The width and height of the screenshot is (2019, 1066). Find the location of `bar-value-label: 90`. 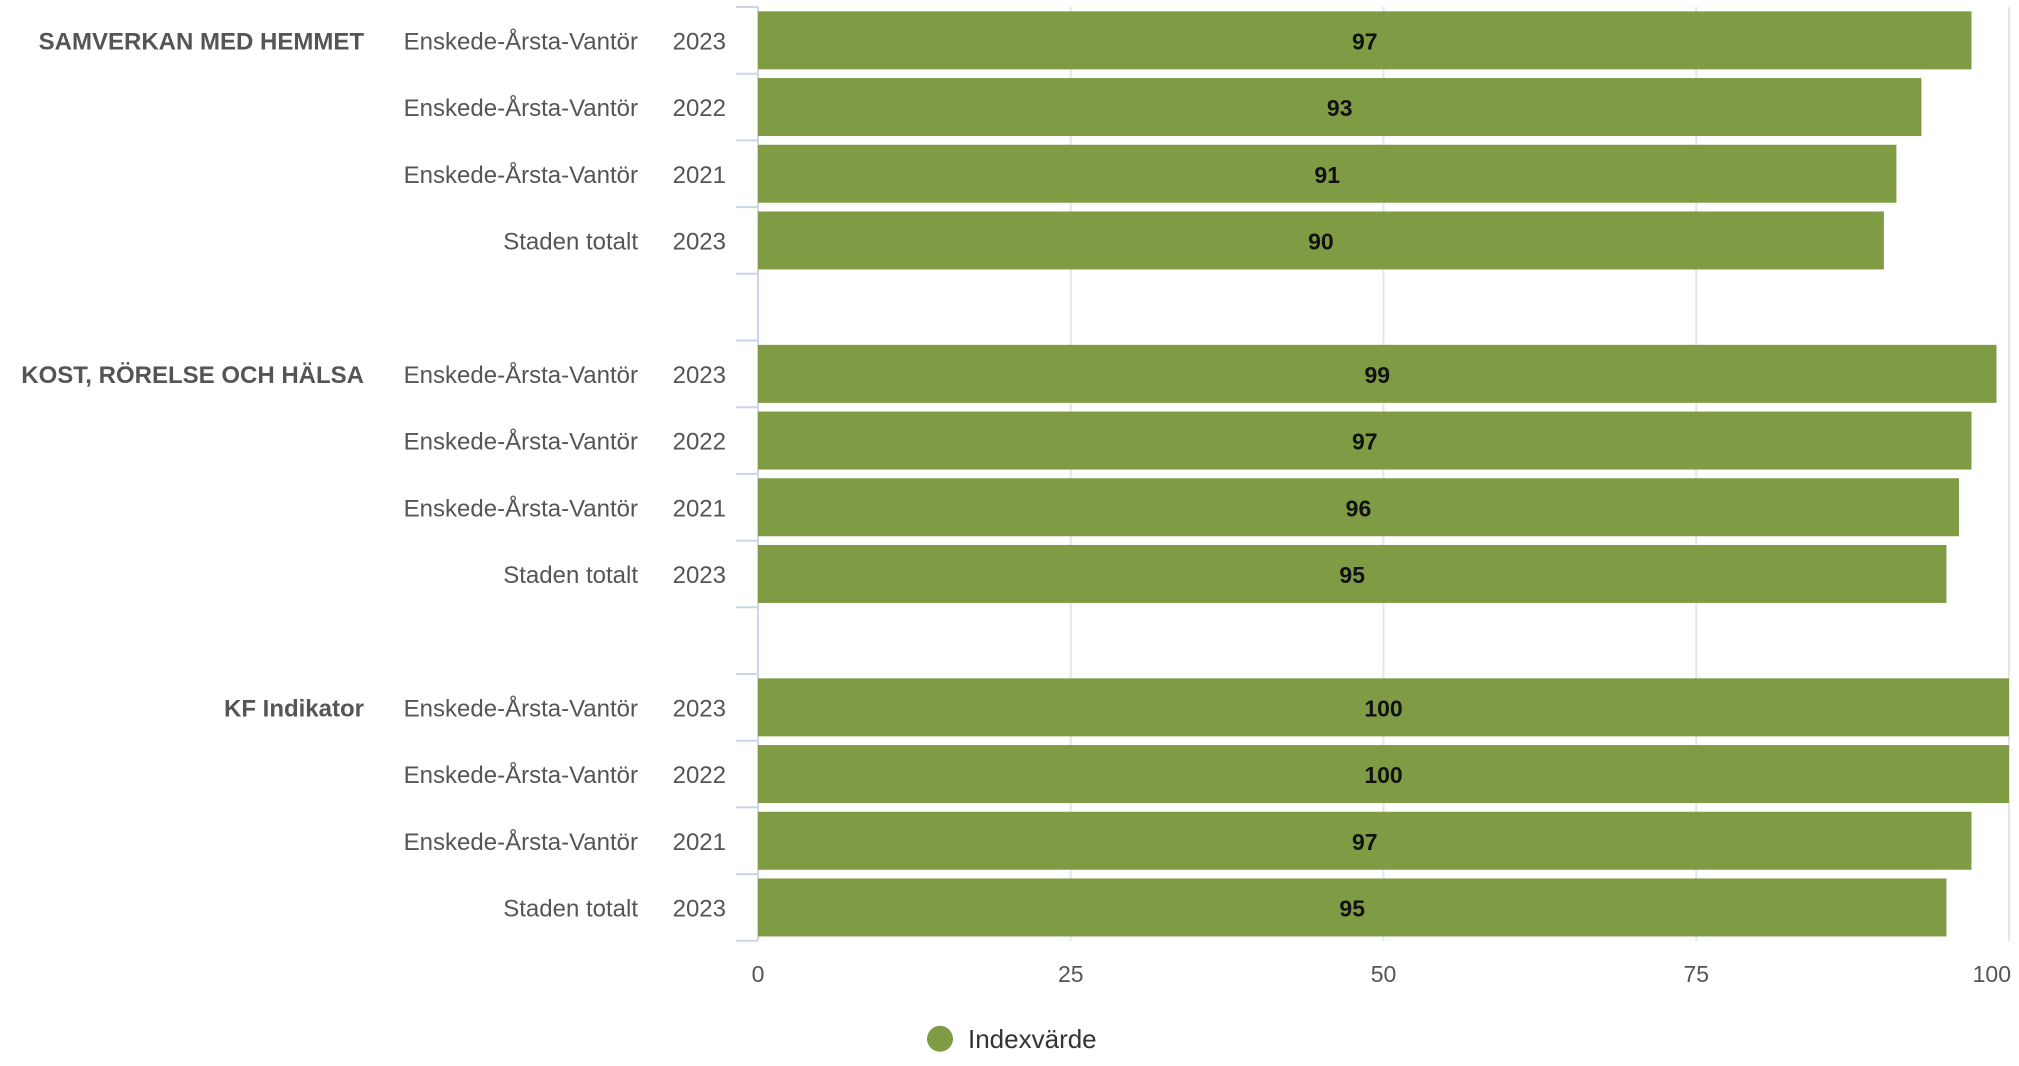

bar-value-label: 90 is located at coordinates (1321, 241).